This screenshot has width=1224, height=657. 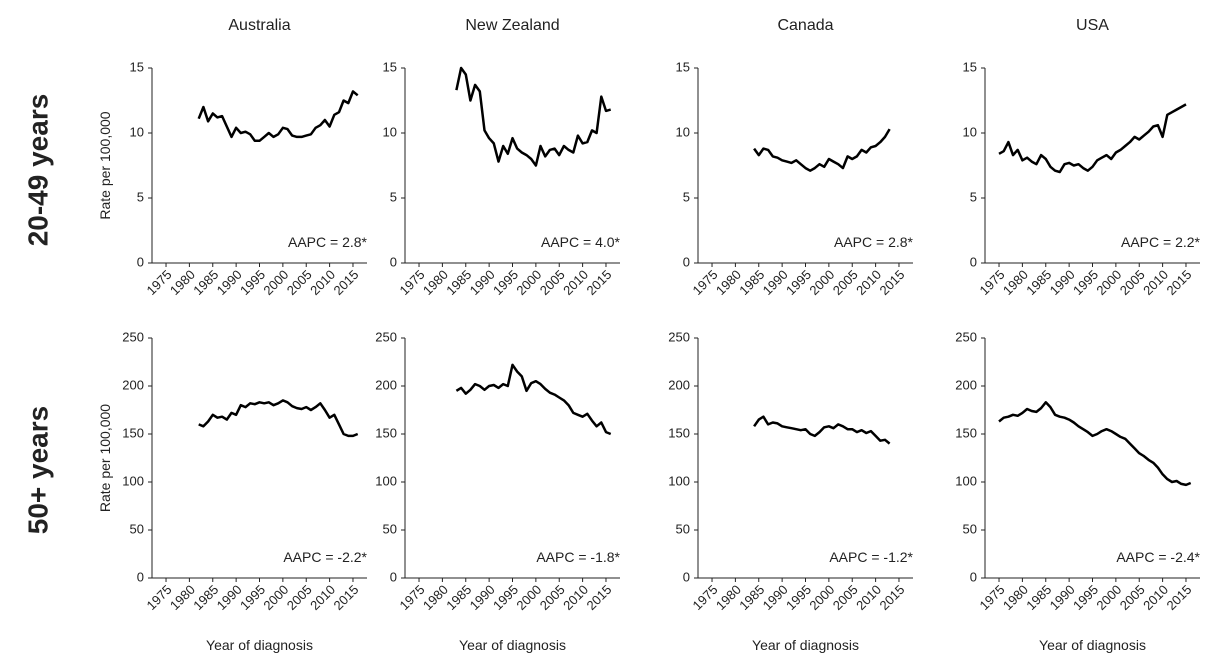 I want to click on annotation: AAPC = -2.4*, so click(x=1158, y=557).